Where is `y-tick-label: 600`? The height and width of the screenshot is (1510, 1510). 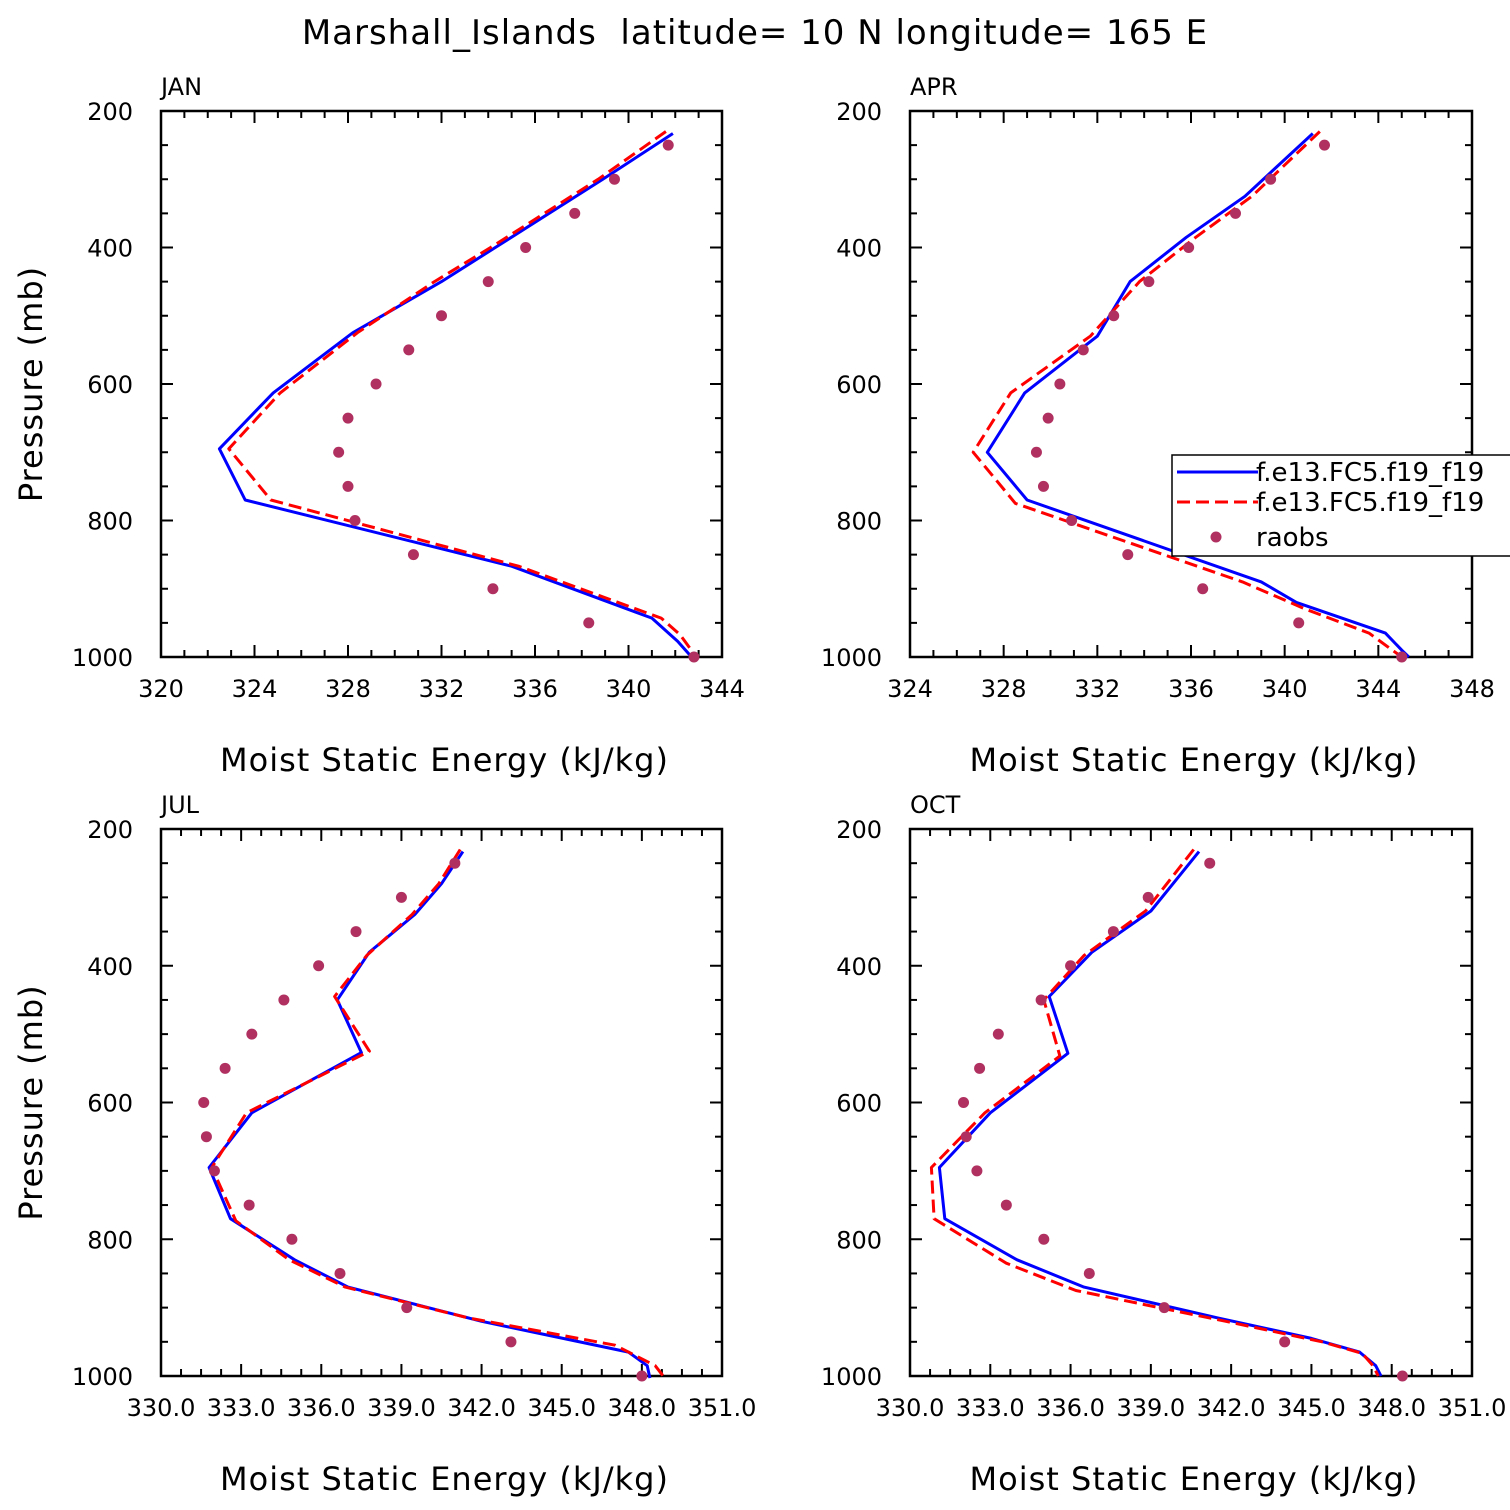
y-tick-label: 600 is located at coordinates (859, 1104).